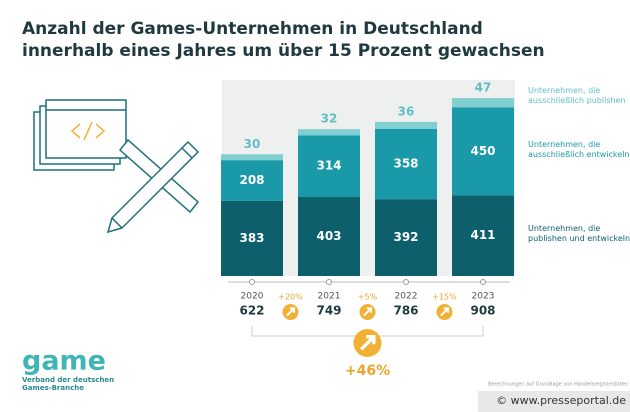 This screenshot has height=412, width=630. I want to click on value-label: 208, so click(251, 180).